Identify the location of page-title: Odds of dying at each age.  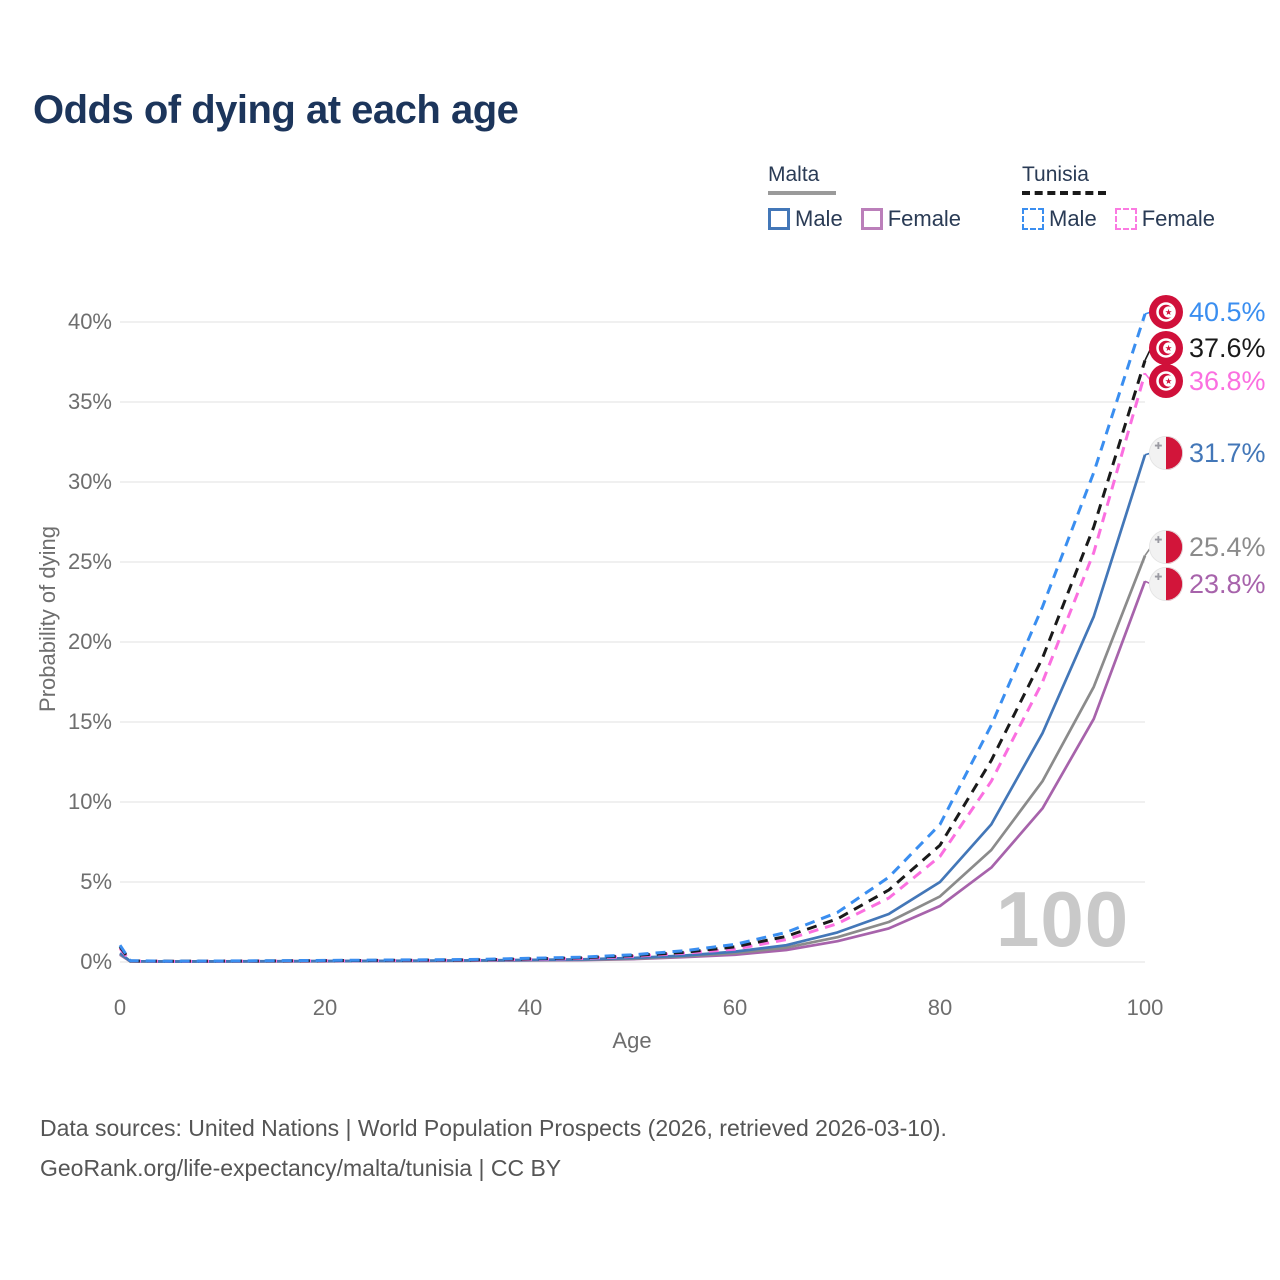
(276, 110).